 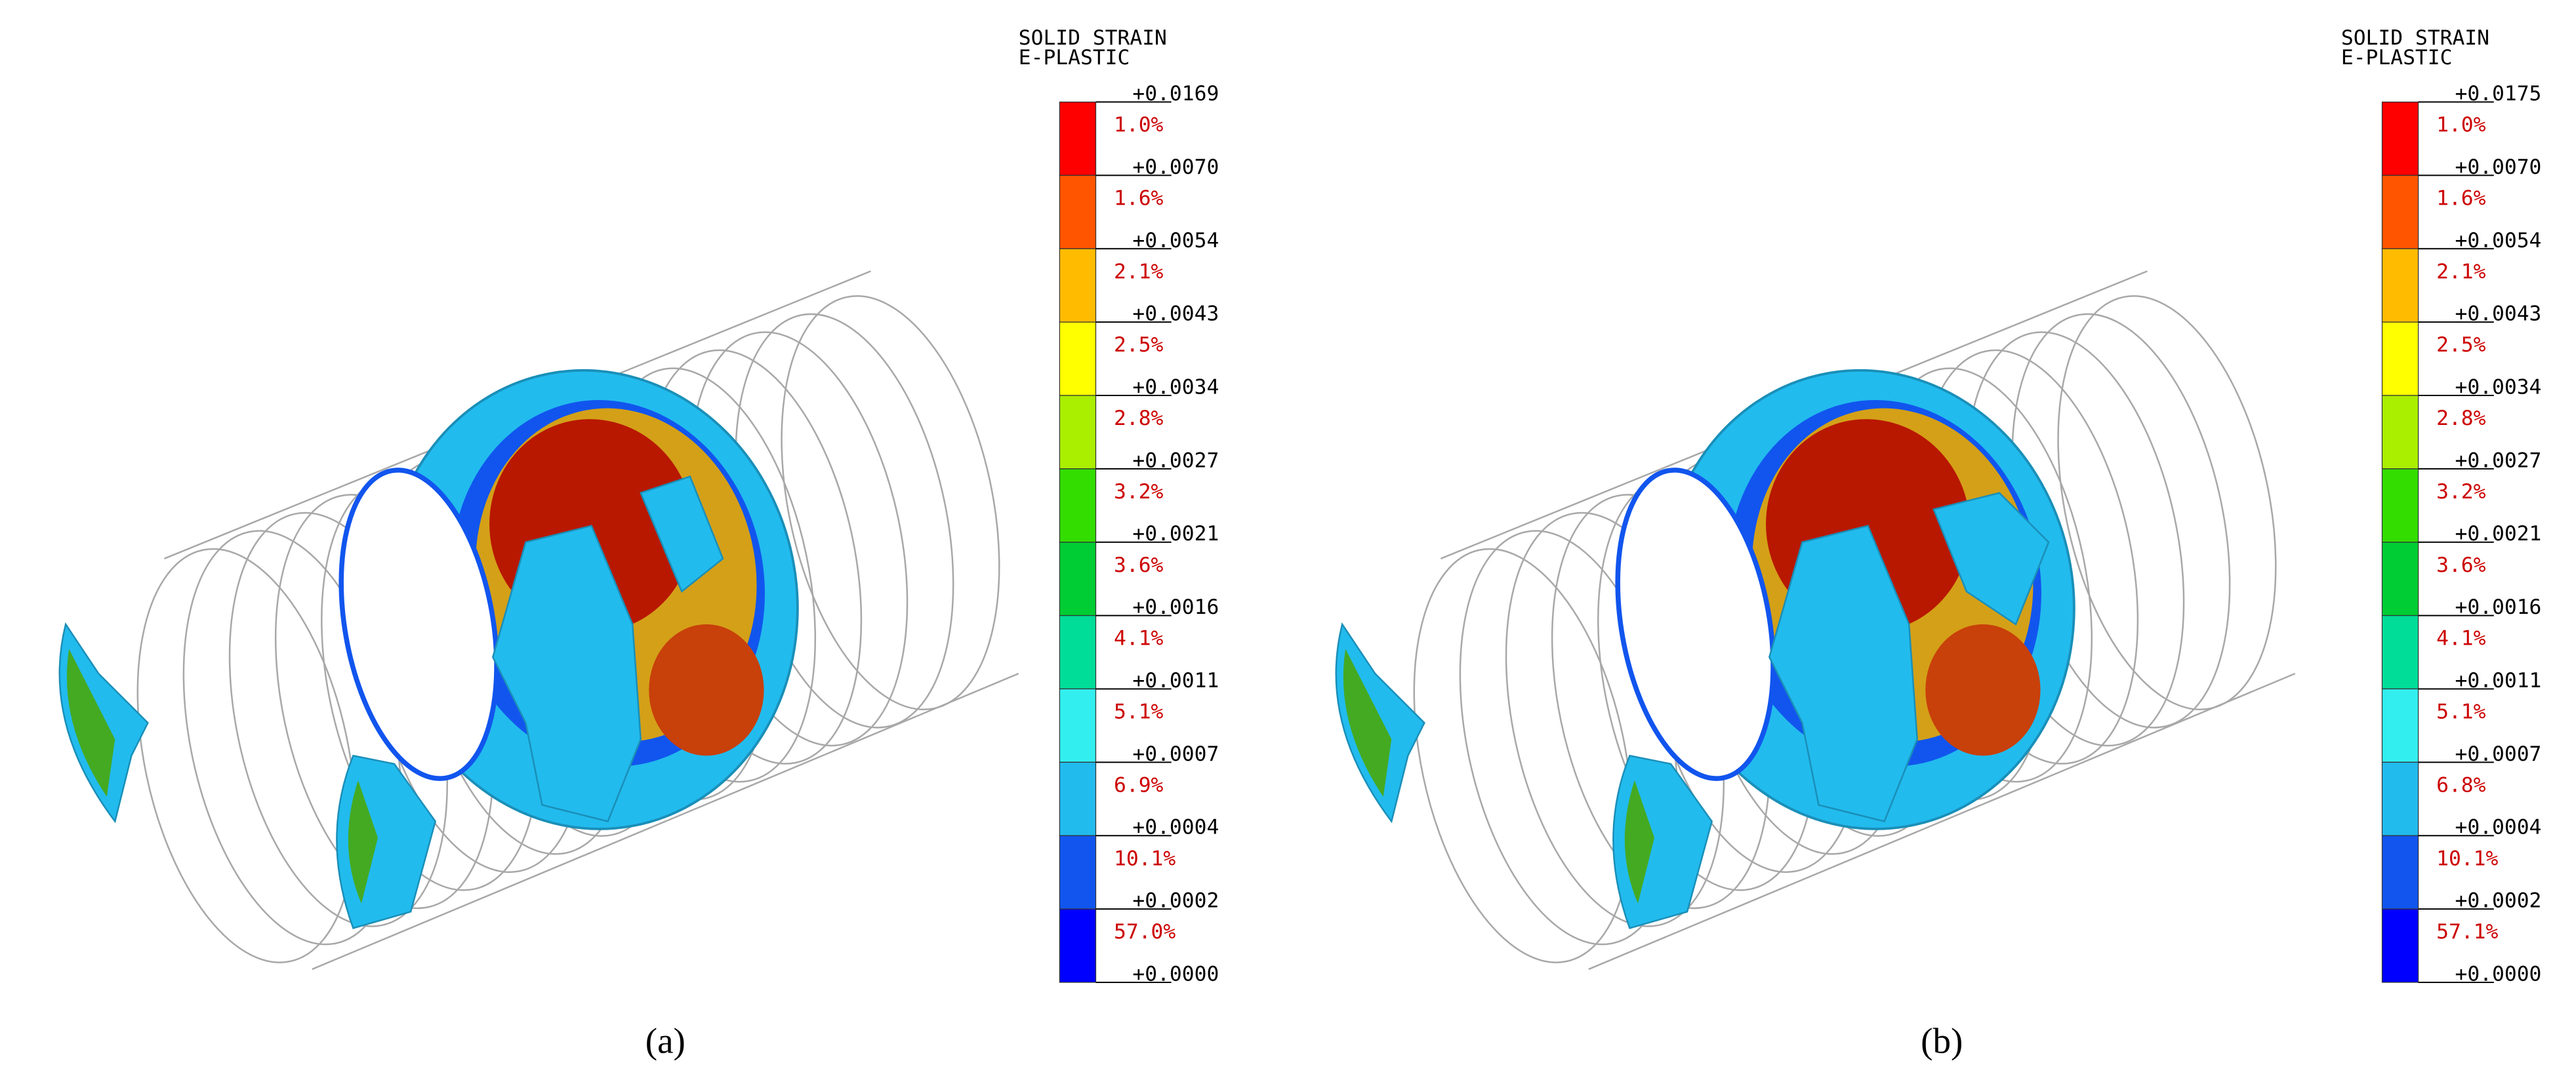 I want to click on legend-percent: 57.1%, so click(x=2467, y=932).